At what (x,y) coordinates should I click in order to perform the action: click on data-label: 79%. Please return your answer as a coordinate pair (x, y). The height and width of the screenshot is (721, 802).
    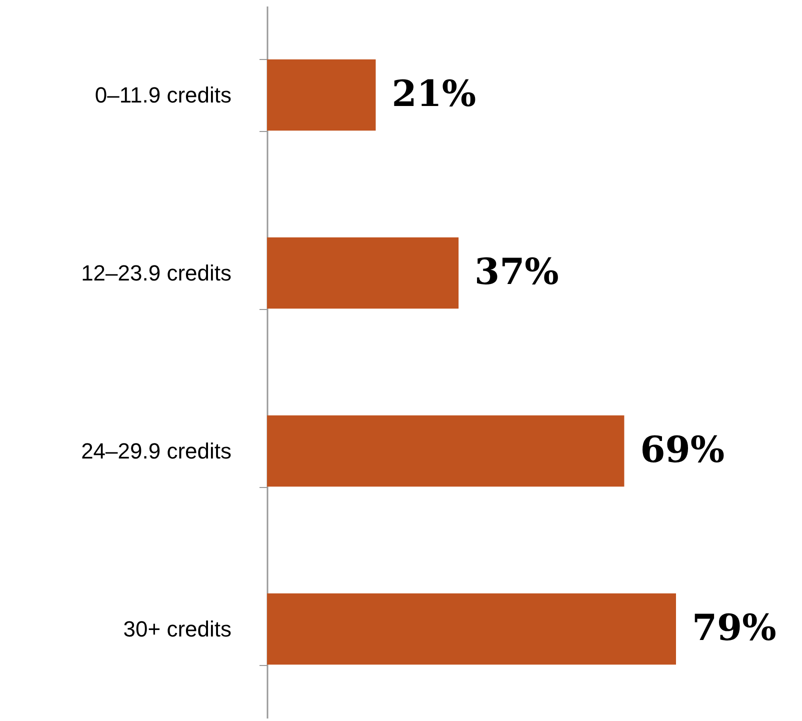
    Looking at the image, I should click on (734, 628).